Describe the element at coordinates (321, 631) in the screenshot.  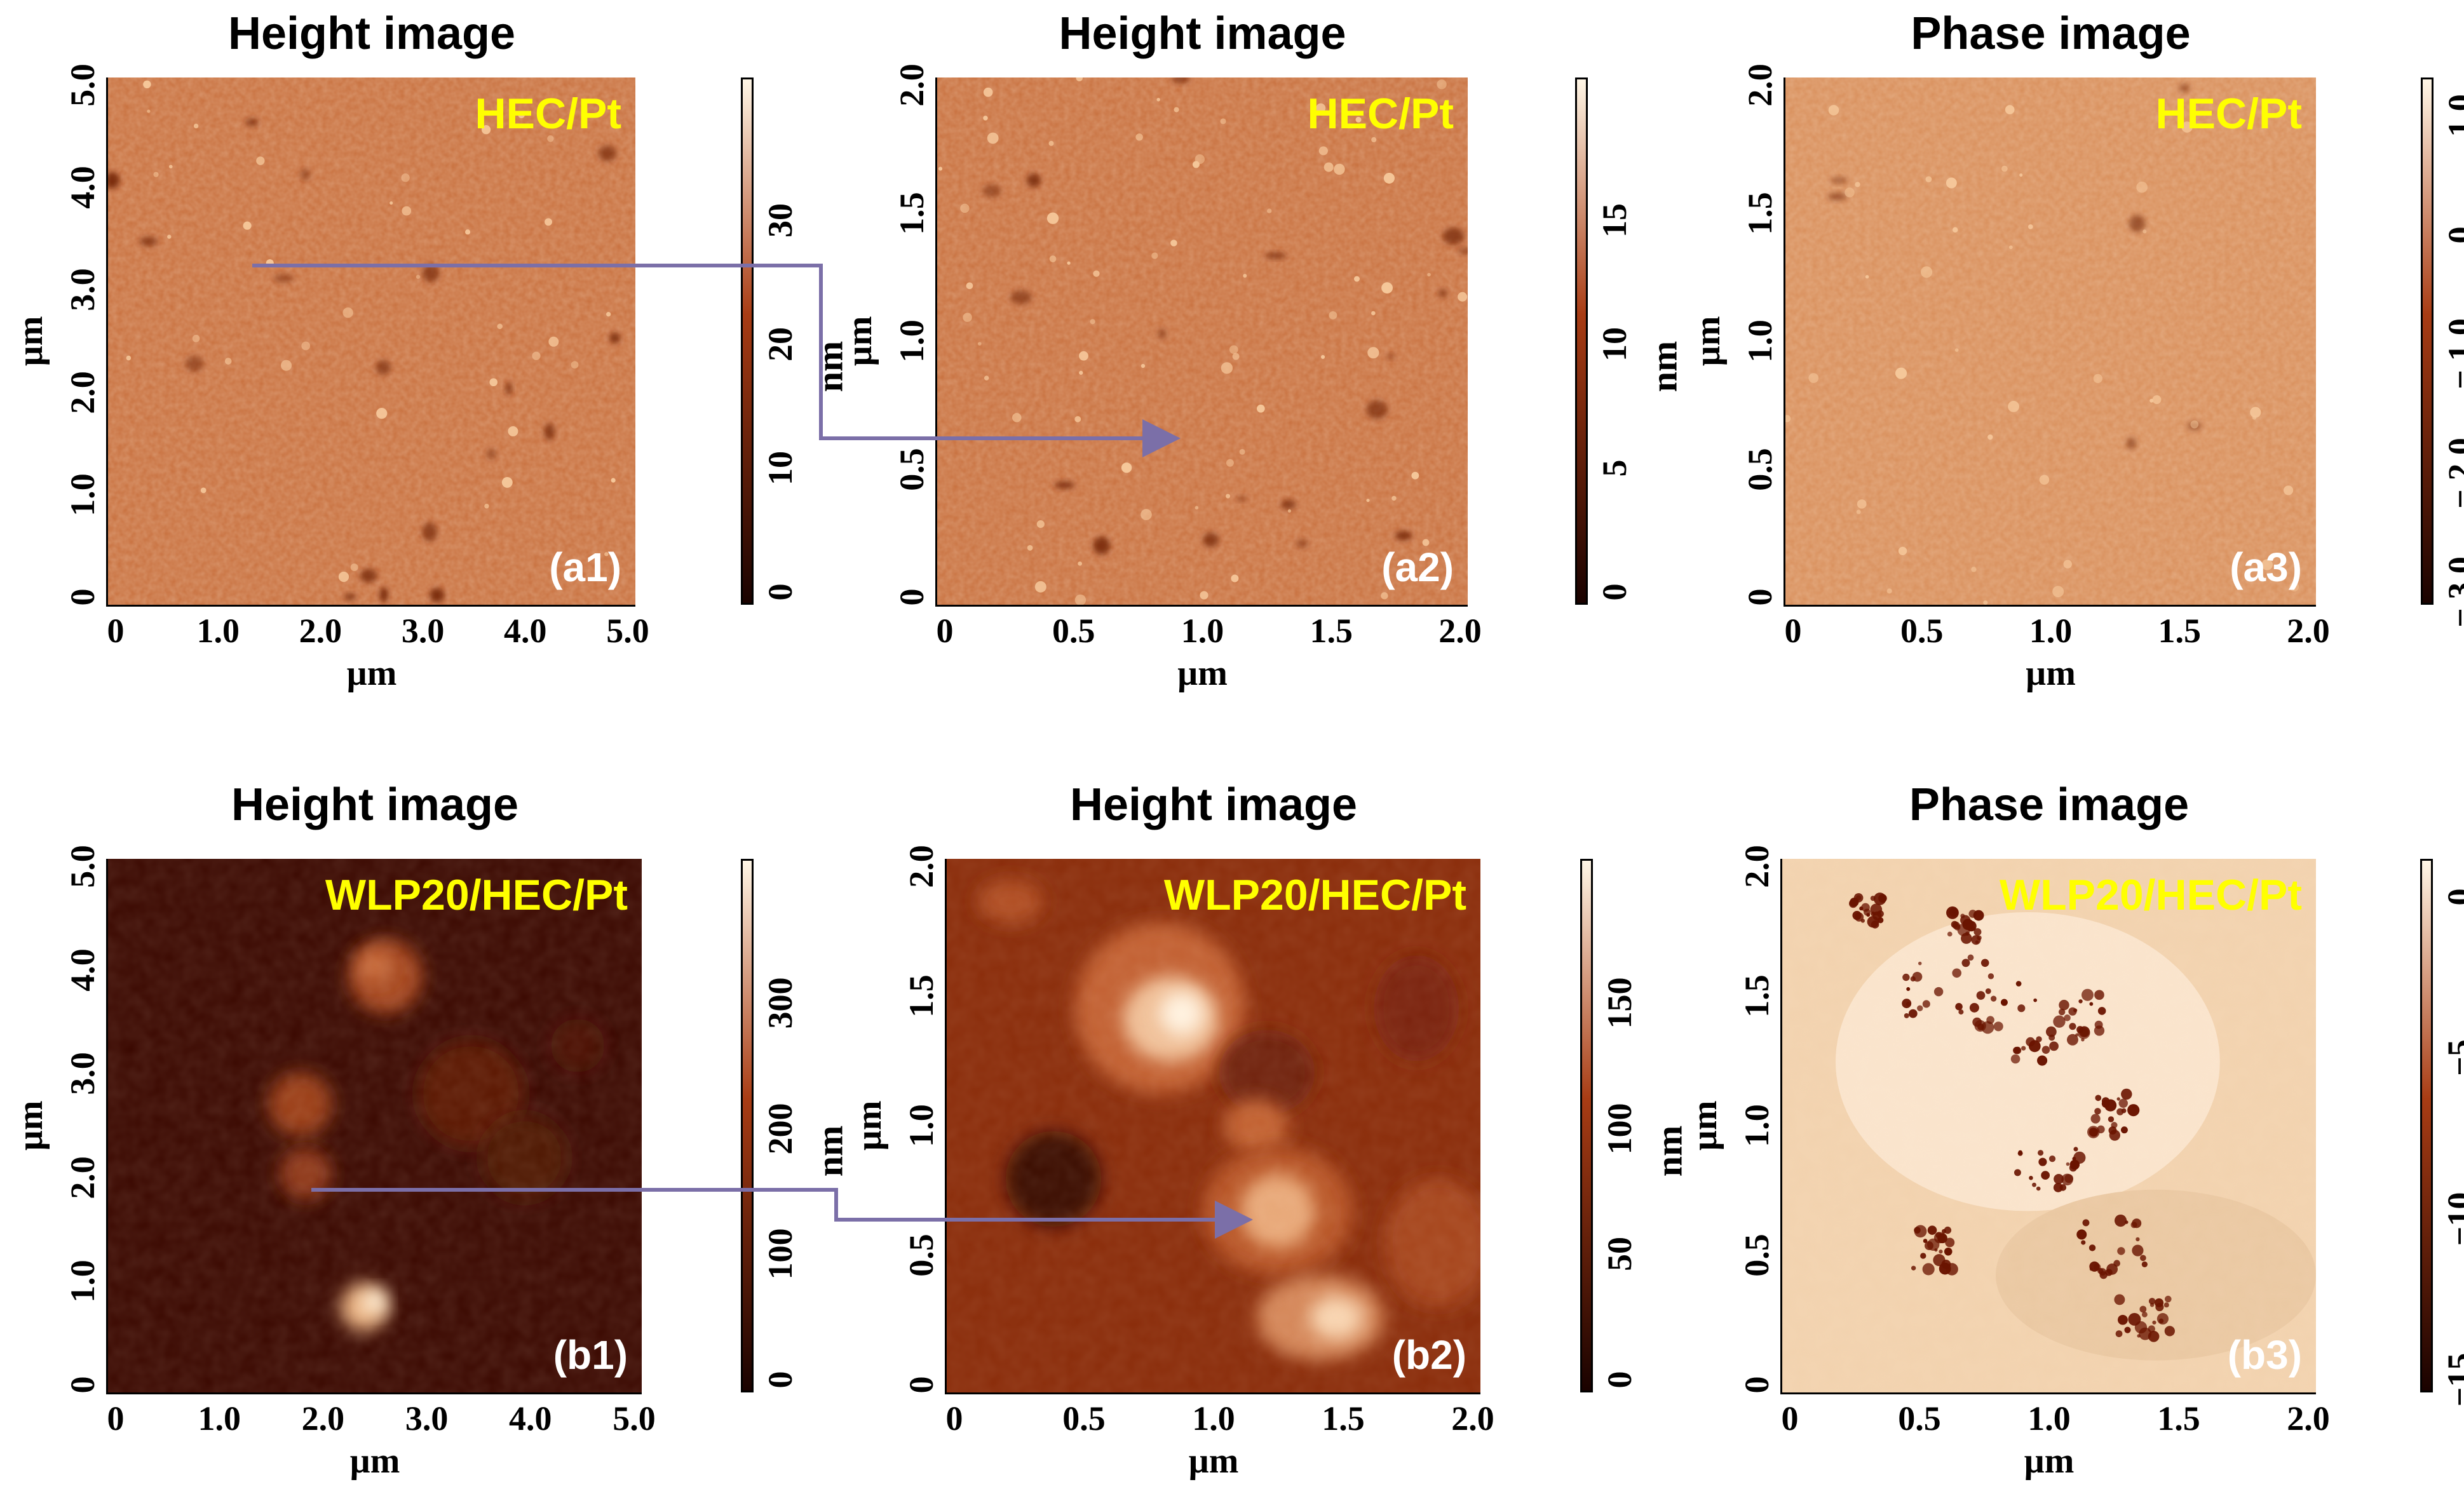
I see `x-tick-label-a1: 2.0` at that location.